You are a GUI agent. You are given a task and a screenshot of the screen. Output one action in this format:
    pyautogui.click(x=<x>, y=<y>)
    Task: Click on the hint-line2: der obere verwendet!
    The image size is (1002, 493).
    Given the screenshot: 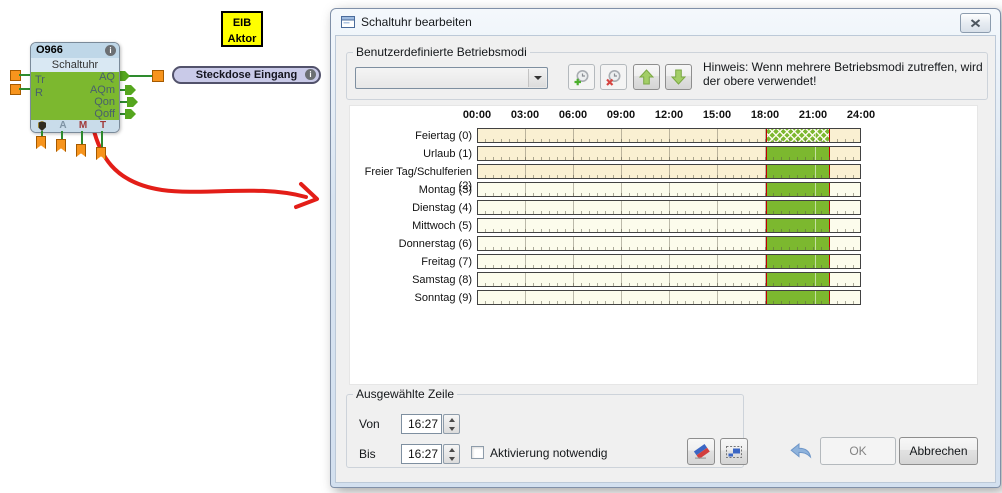 What is the action you would take?
    pyautogui.click(x=760, y=81)
    